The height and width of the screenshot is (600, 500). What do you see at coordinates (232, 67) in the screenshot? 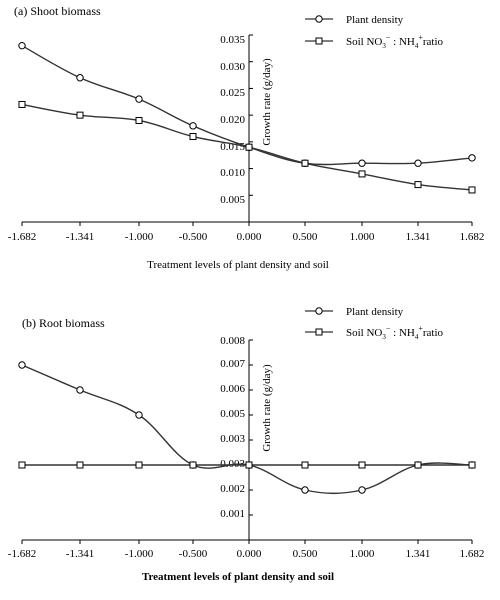
I see `y-tick-label: 0.030` at bounding box center [232, 67].